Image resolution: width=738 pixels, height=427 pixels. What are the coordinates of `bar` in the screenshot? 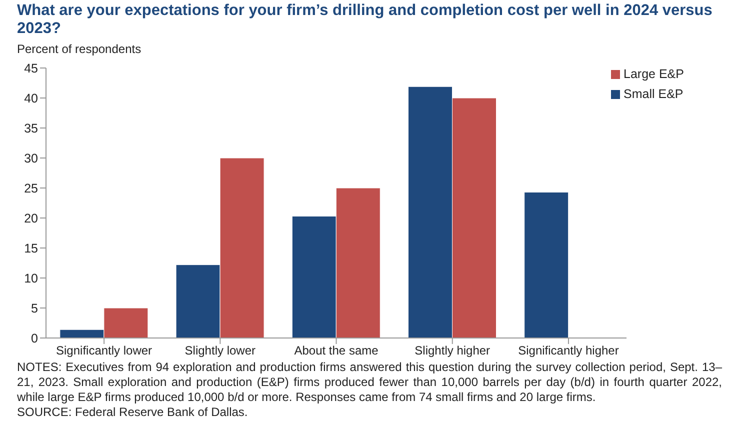 It's located at (546, 265).